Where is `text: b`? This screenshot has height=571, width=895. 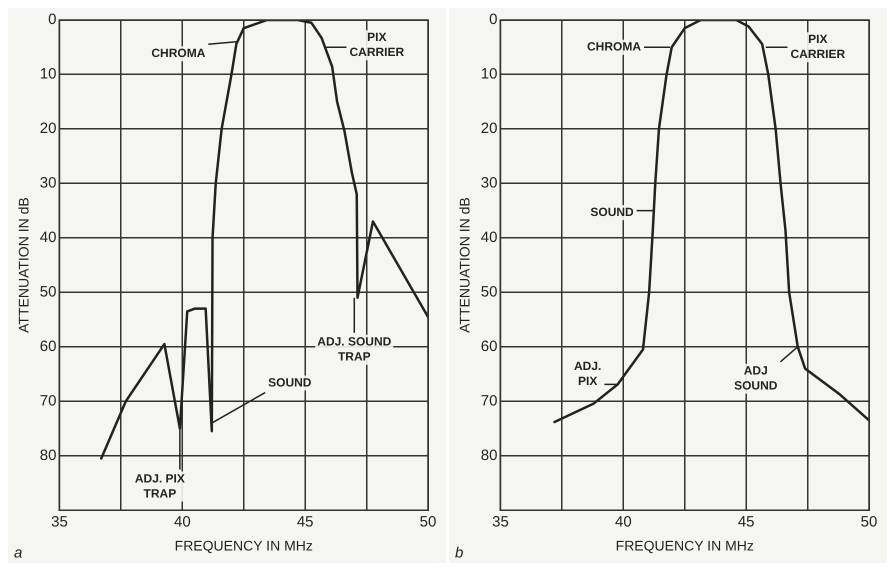
text: b is located at coordinates (459, 553).